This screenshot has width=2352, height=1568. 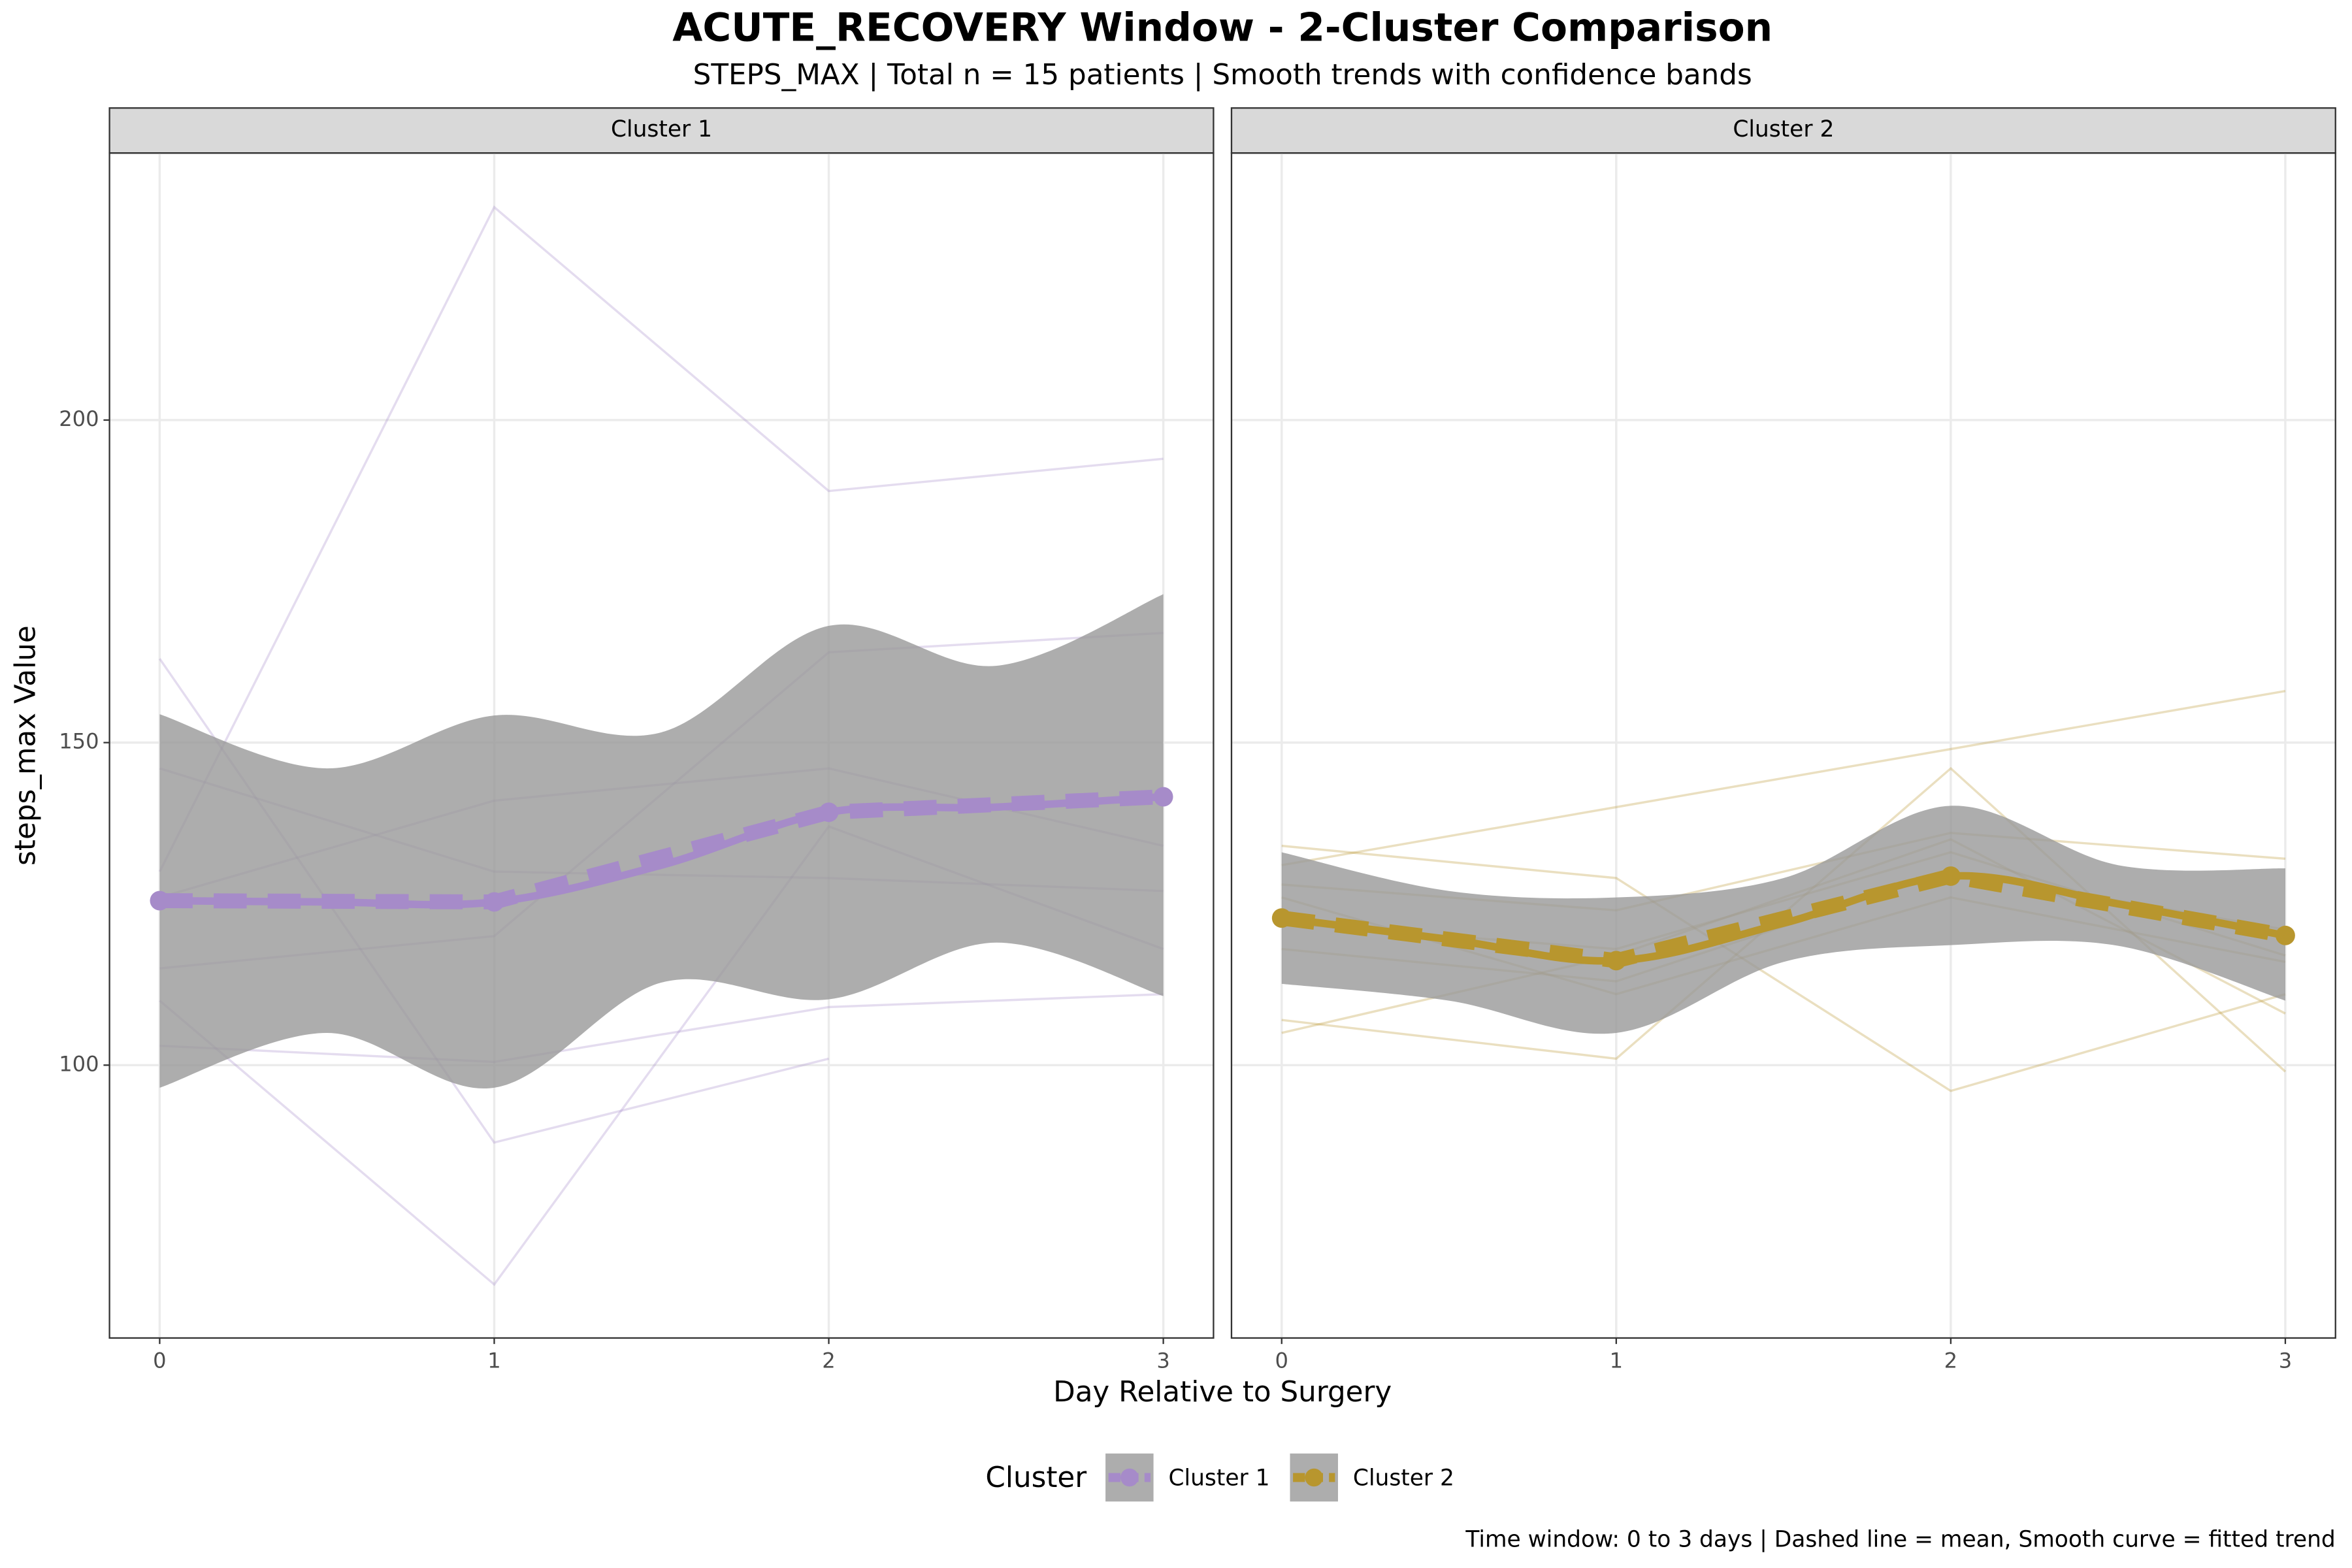 I want to click on legend-label: Cluster 1, so click(x=1219, y=1478).